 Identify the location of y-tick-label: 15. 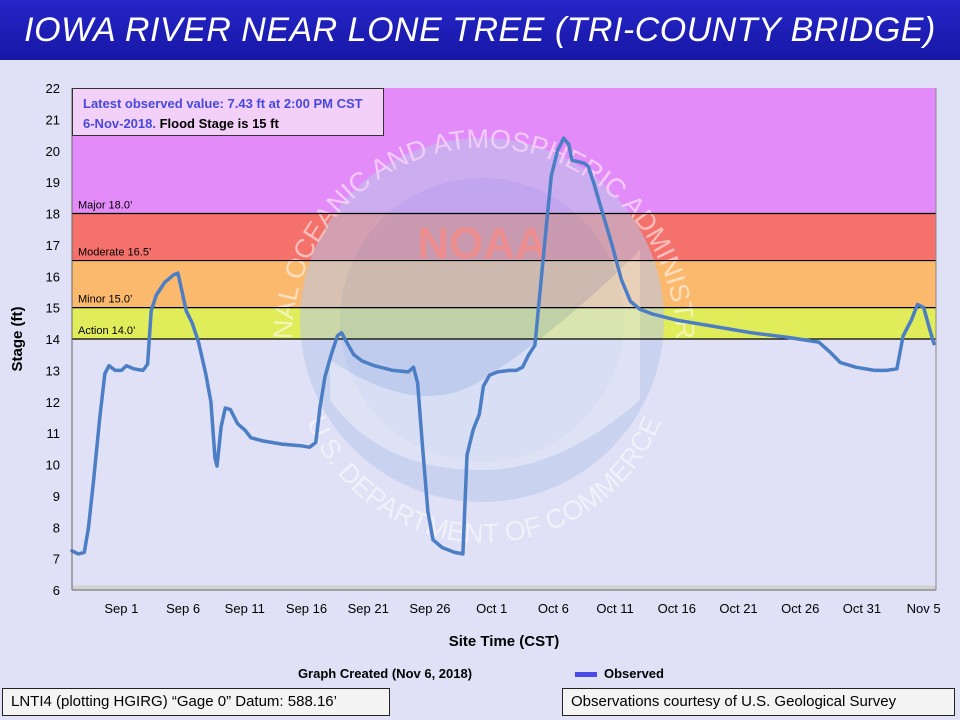
(53, 308).